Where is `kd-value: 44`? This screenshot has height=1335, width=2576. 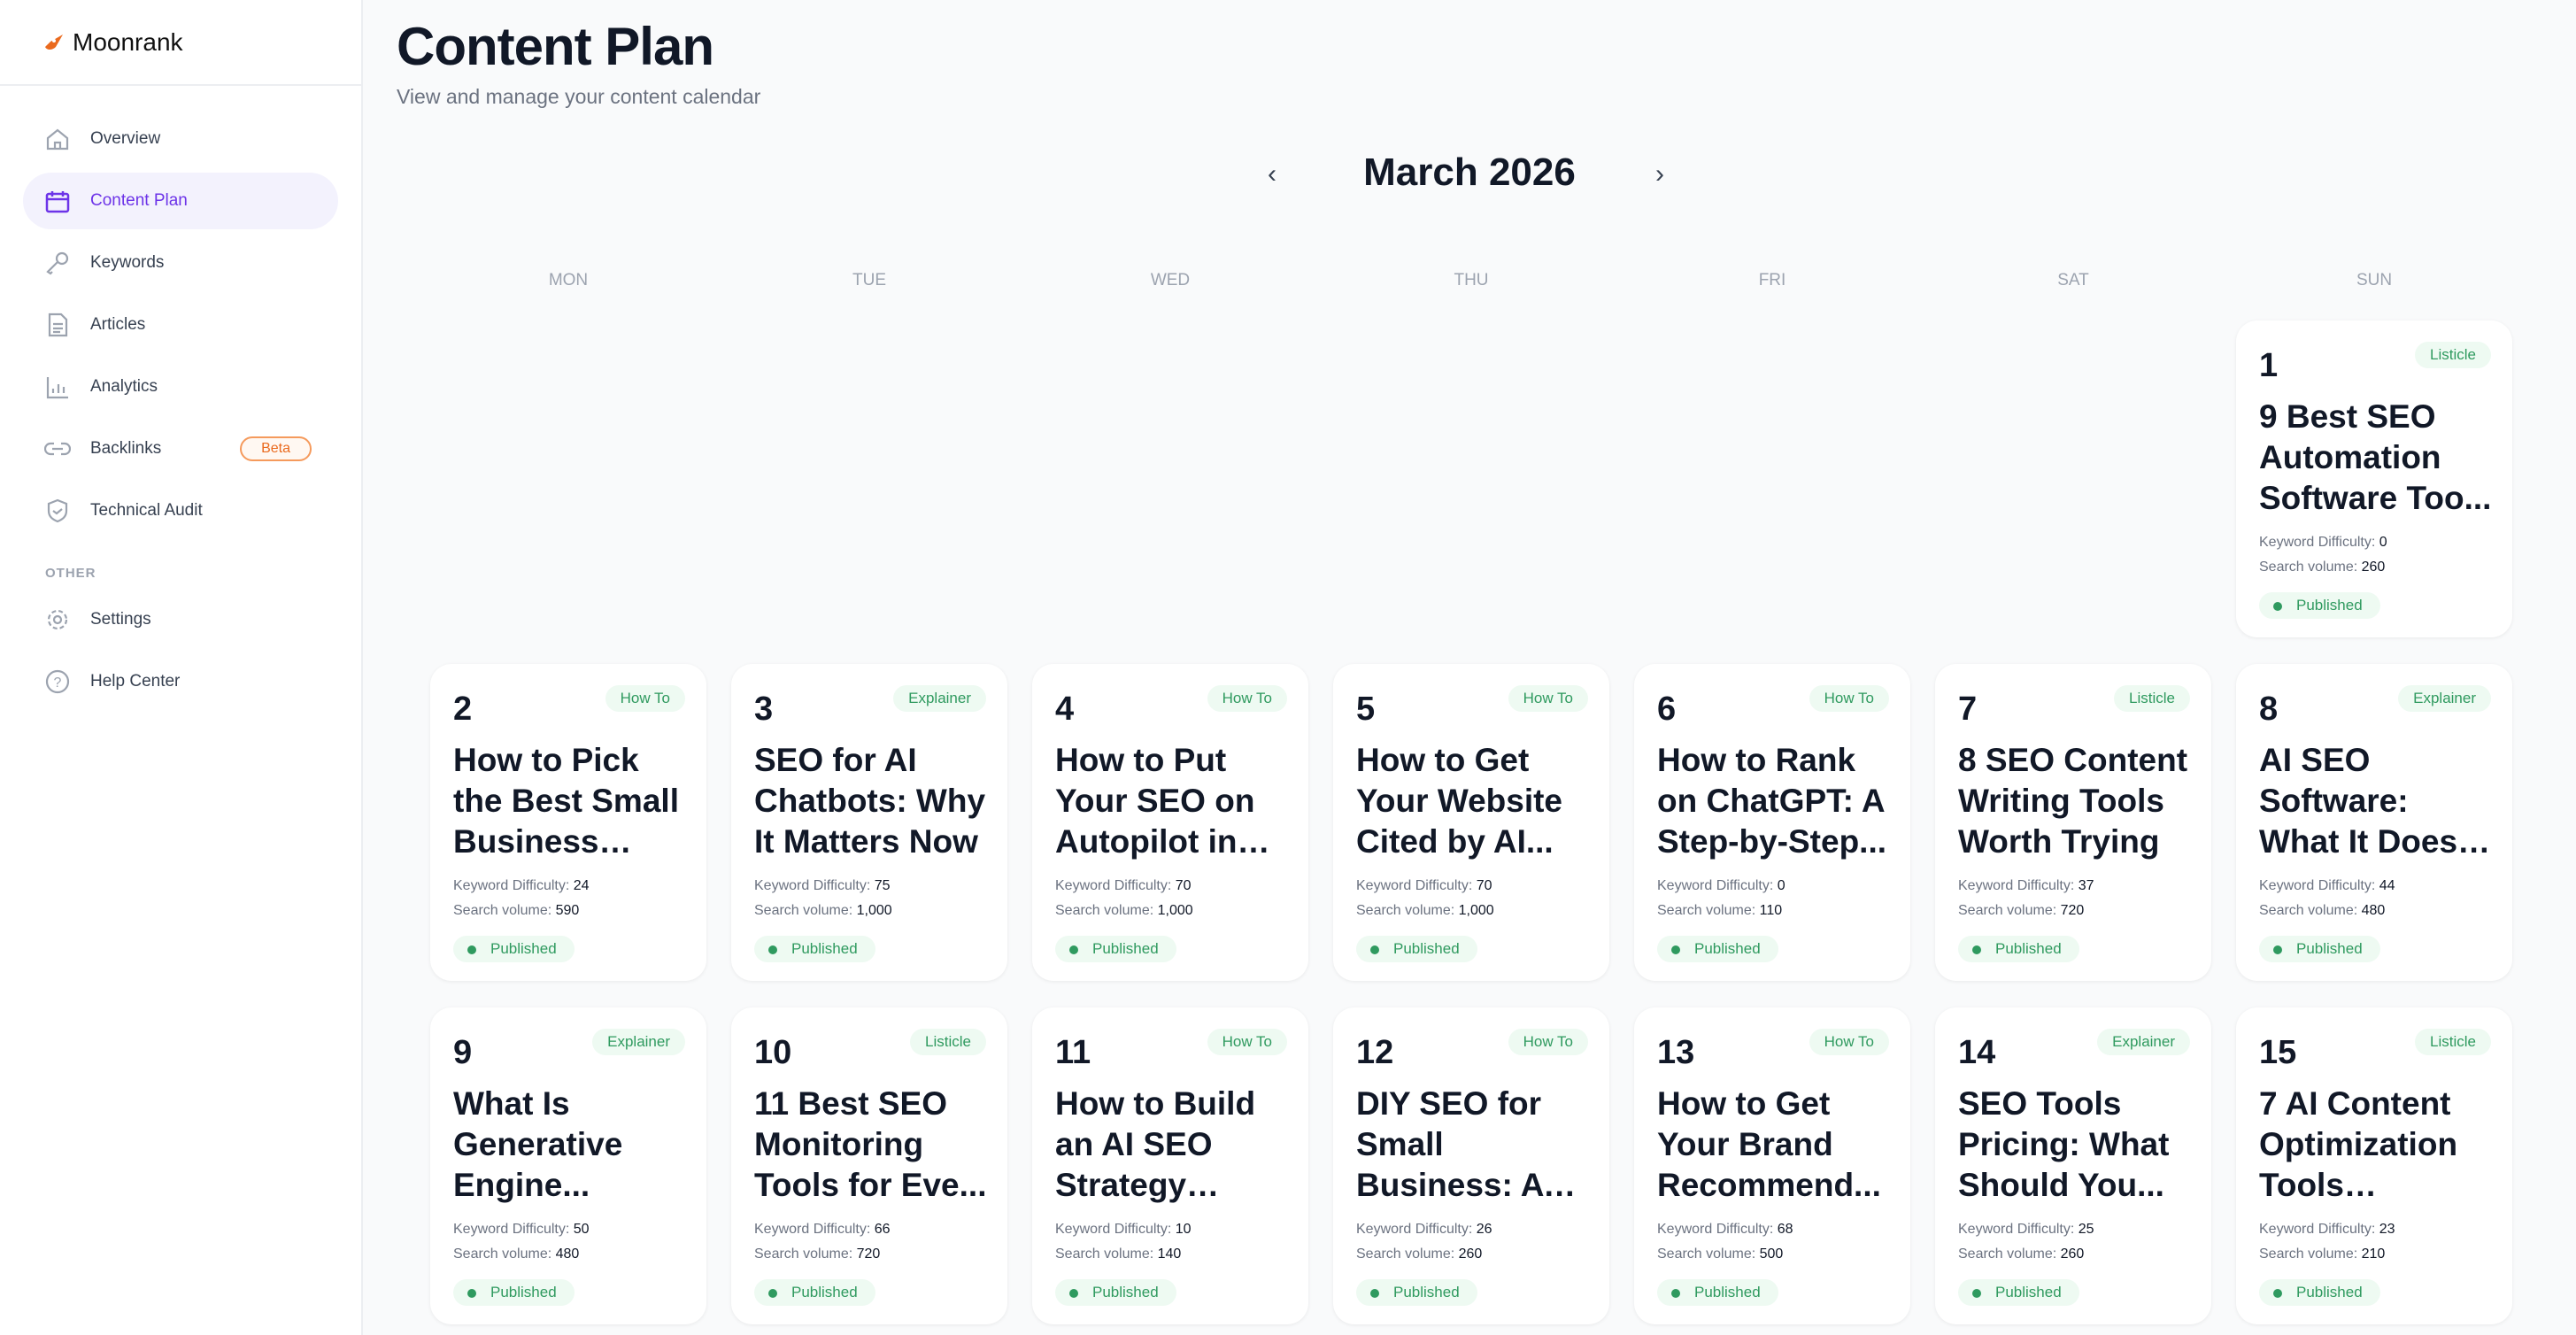
kd-value: 44 is located at coordinates (2387, 885).